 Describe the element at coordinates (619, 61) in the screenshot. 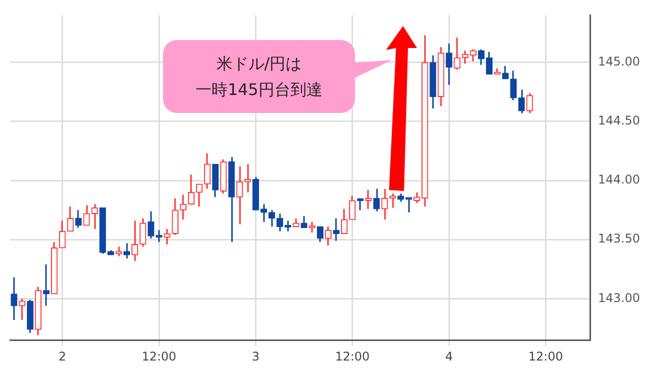

I see `y-tick-label: 145.00` at that location.